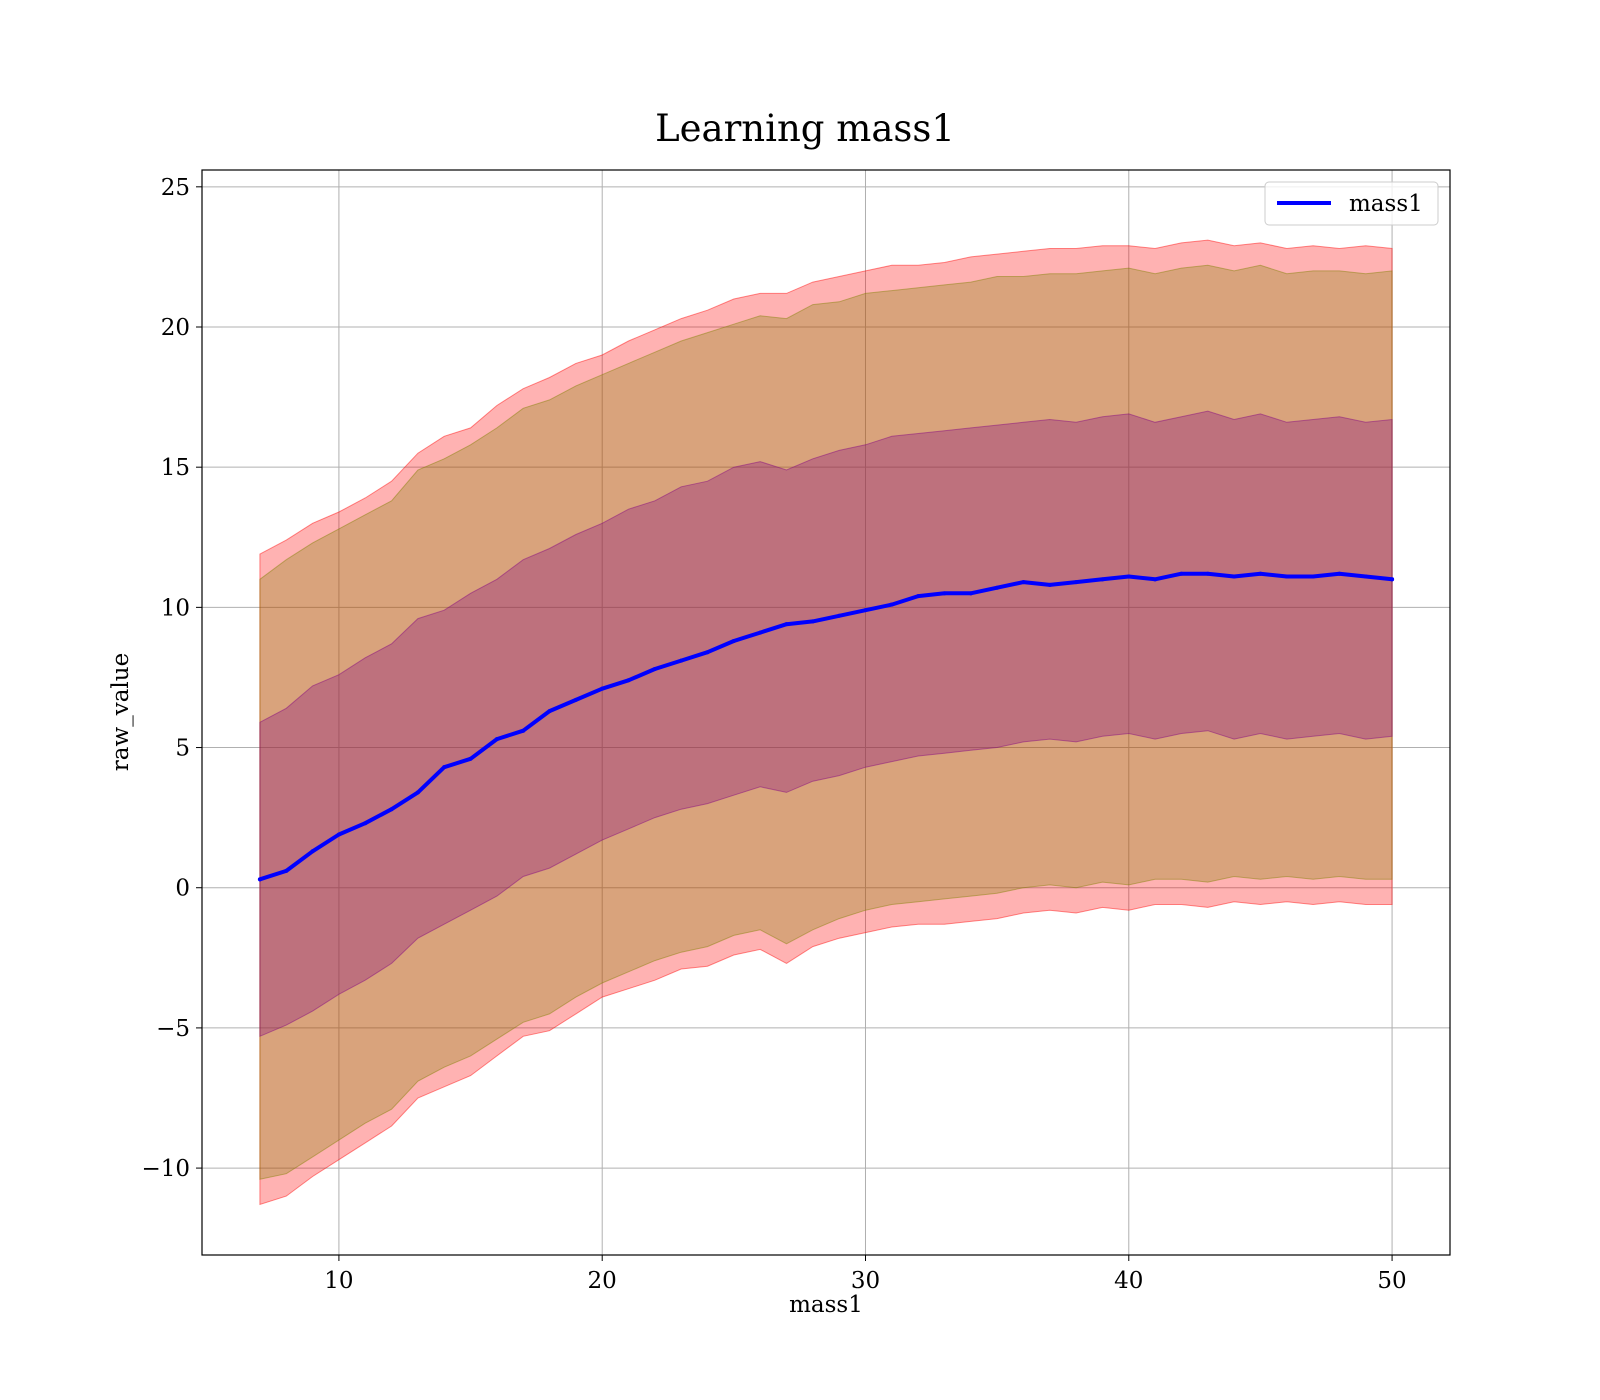 The image size is (1600, 1400). I want to click on legend: mass1, so click(1351, 203).